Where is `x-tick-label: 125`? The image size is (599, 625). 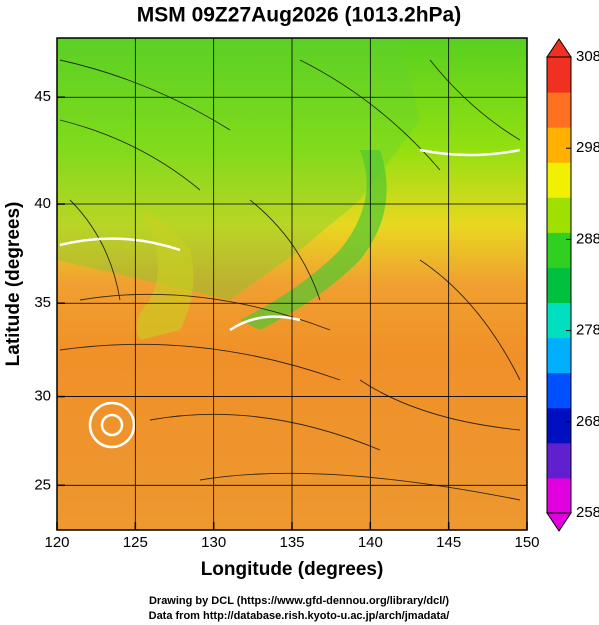
x-tick-label: 125 is located at coordinates (135, 542).